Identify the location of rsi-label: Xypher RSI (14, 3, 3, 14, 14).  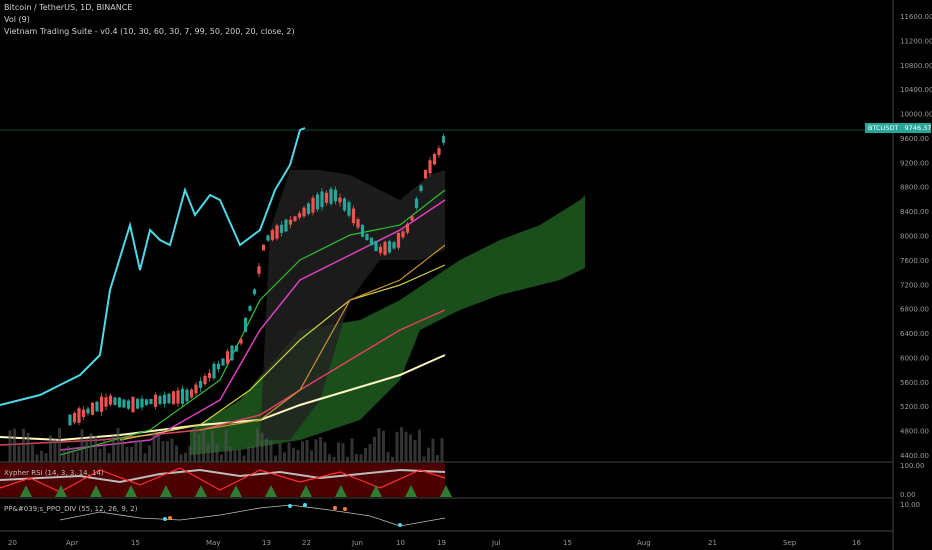
(54, 473).